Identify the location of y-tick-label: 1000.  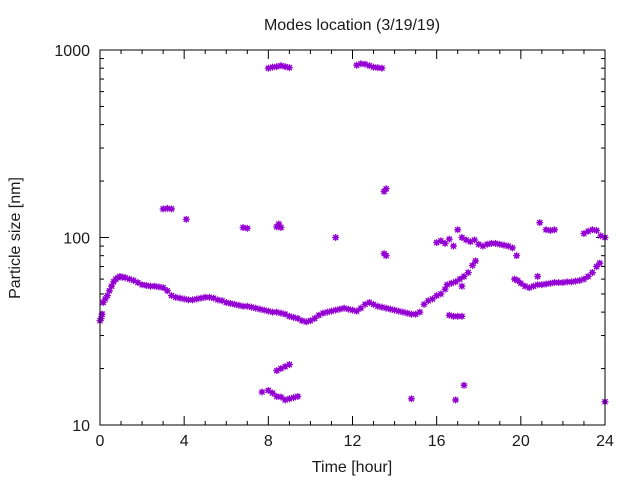
(72, 51).